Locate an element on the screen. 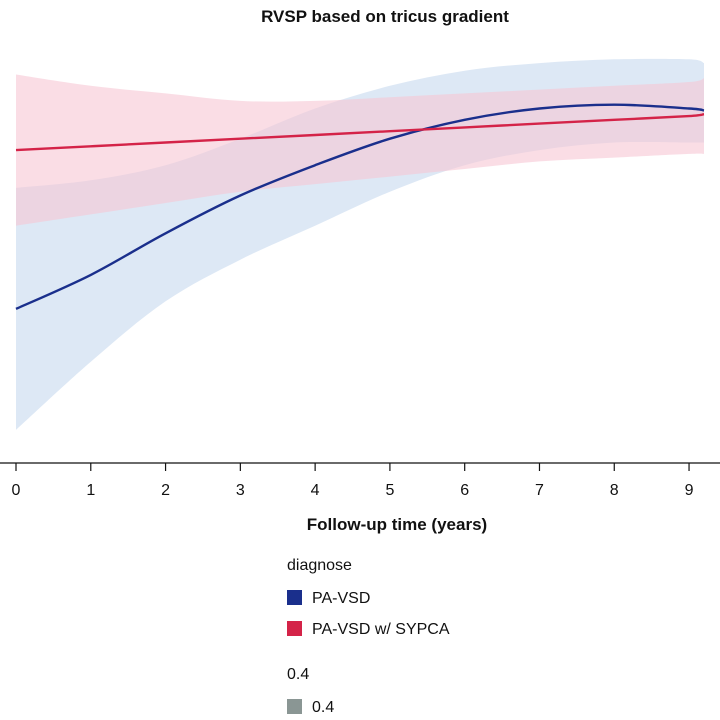 This screenshot has width=720, height=720. legend: diagnose PA-VSD PA-VSD w/ SYPCA 0.4 0.4 is located at coordinates (368, 636).